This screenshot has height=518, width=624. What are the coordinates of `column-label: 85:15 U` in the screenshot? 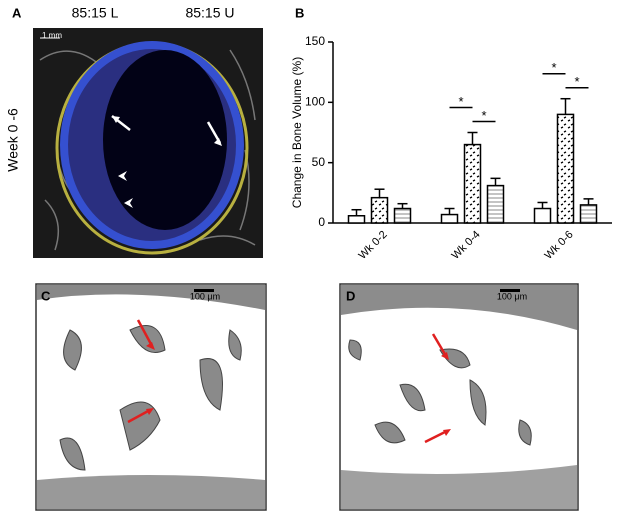 It's located at (209, 13).